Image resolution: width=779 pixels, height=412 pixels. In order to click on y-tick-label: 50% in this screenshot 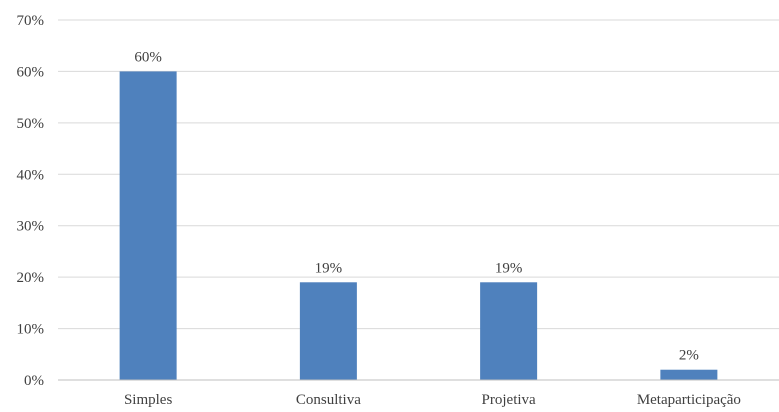, I will do `click(31, 124)`.